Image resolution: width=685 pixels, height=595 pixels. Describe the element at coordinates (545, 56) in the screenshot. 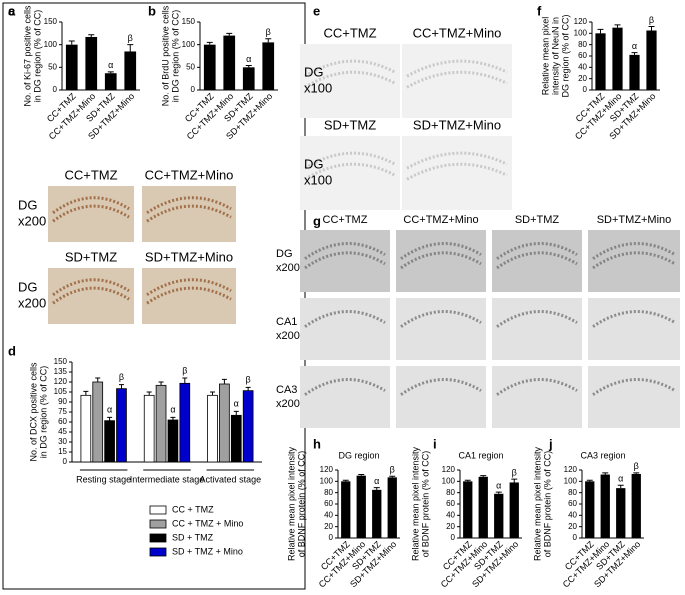

I see `y-axis-label: Relative mean pixel` at that location.